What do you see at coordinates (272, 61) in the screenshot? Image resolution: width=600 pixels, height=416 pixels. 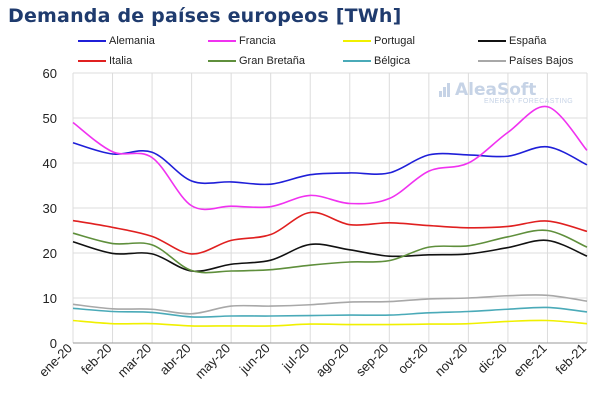 I see `legend-label: Gran Bretaña` at bounding box center [272, 61].